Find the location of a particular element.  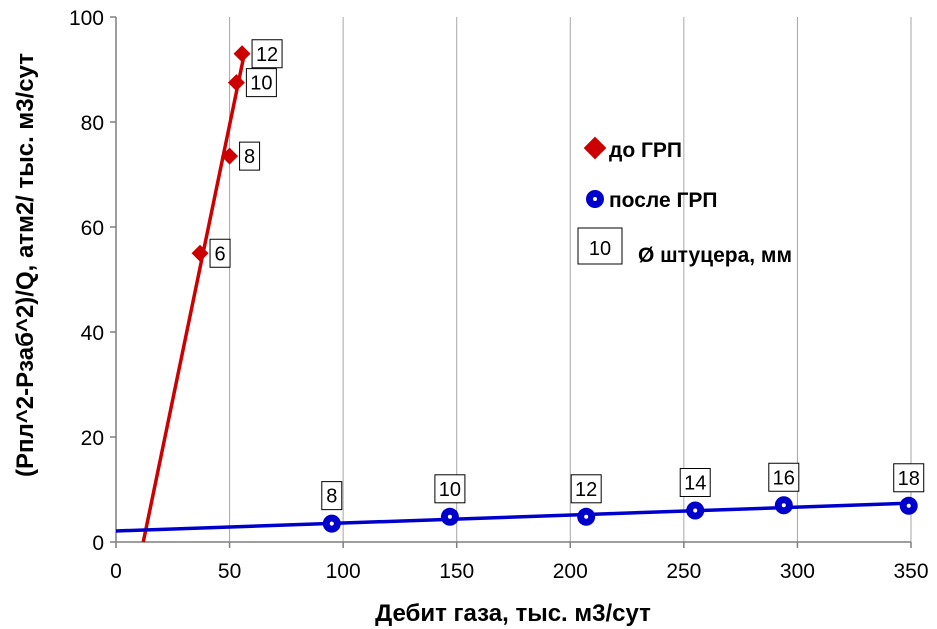

x-axis-title: Дебит газа, тыс. м3/сут is located at coordinates (513, 613).